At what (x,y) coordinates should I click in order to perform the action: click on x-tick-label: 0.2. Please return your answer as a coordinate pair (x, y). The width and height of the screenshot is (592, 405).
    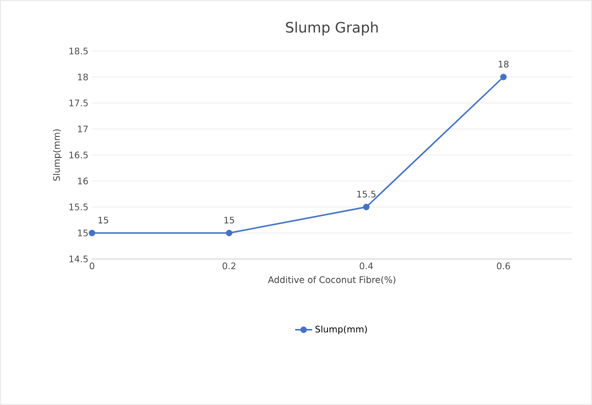
    Looking at the image, I should click on (229, 266).